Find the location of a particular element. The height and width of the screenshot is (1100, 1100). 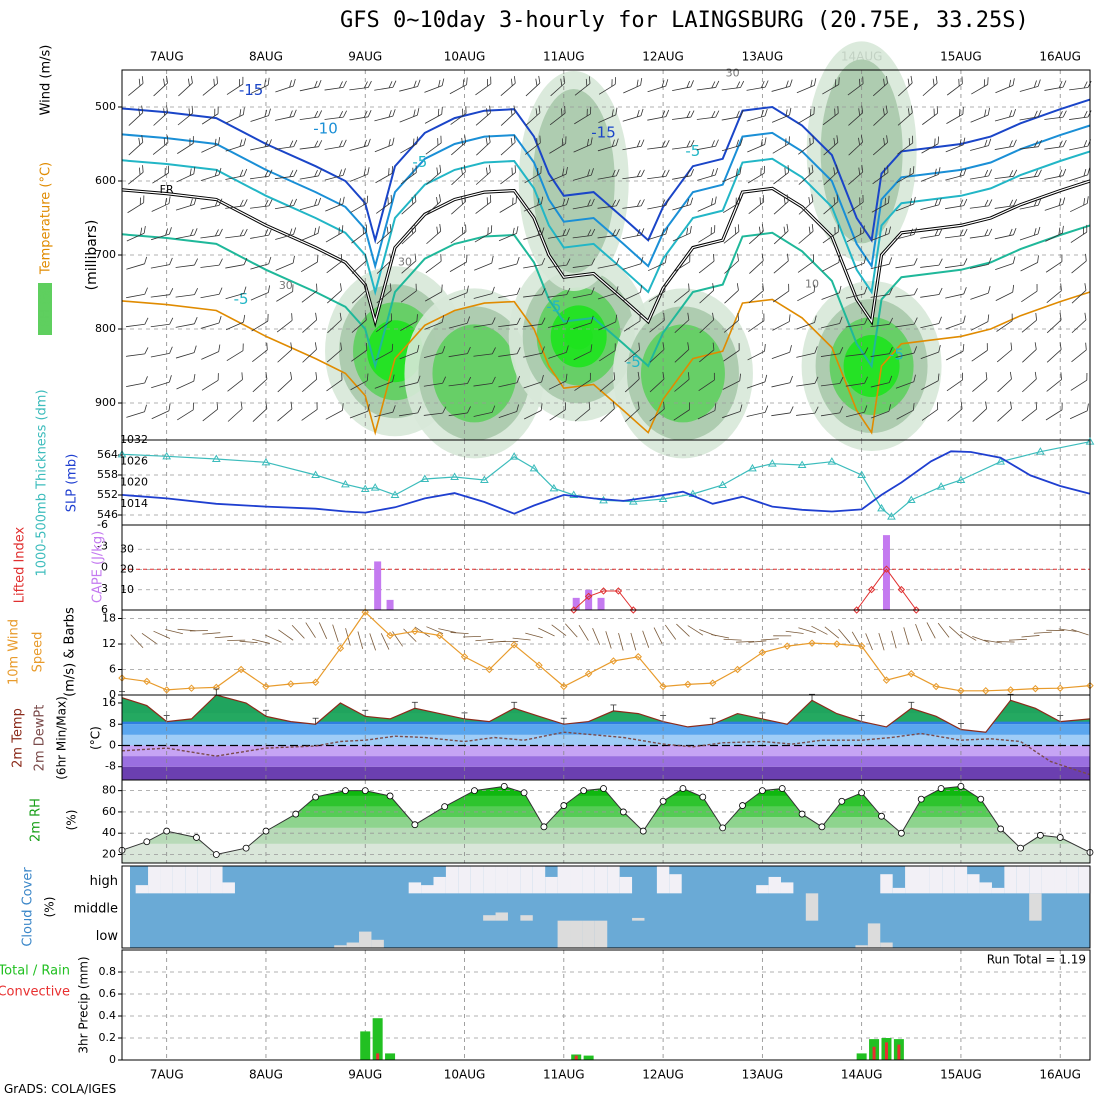

temp-axis-label-2: 2m DewPt is located at coordinates (40, 738).